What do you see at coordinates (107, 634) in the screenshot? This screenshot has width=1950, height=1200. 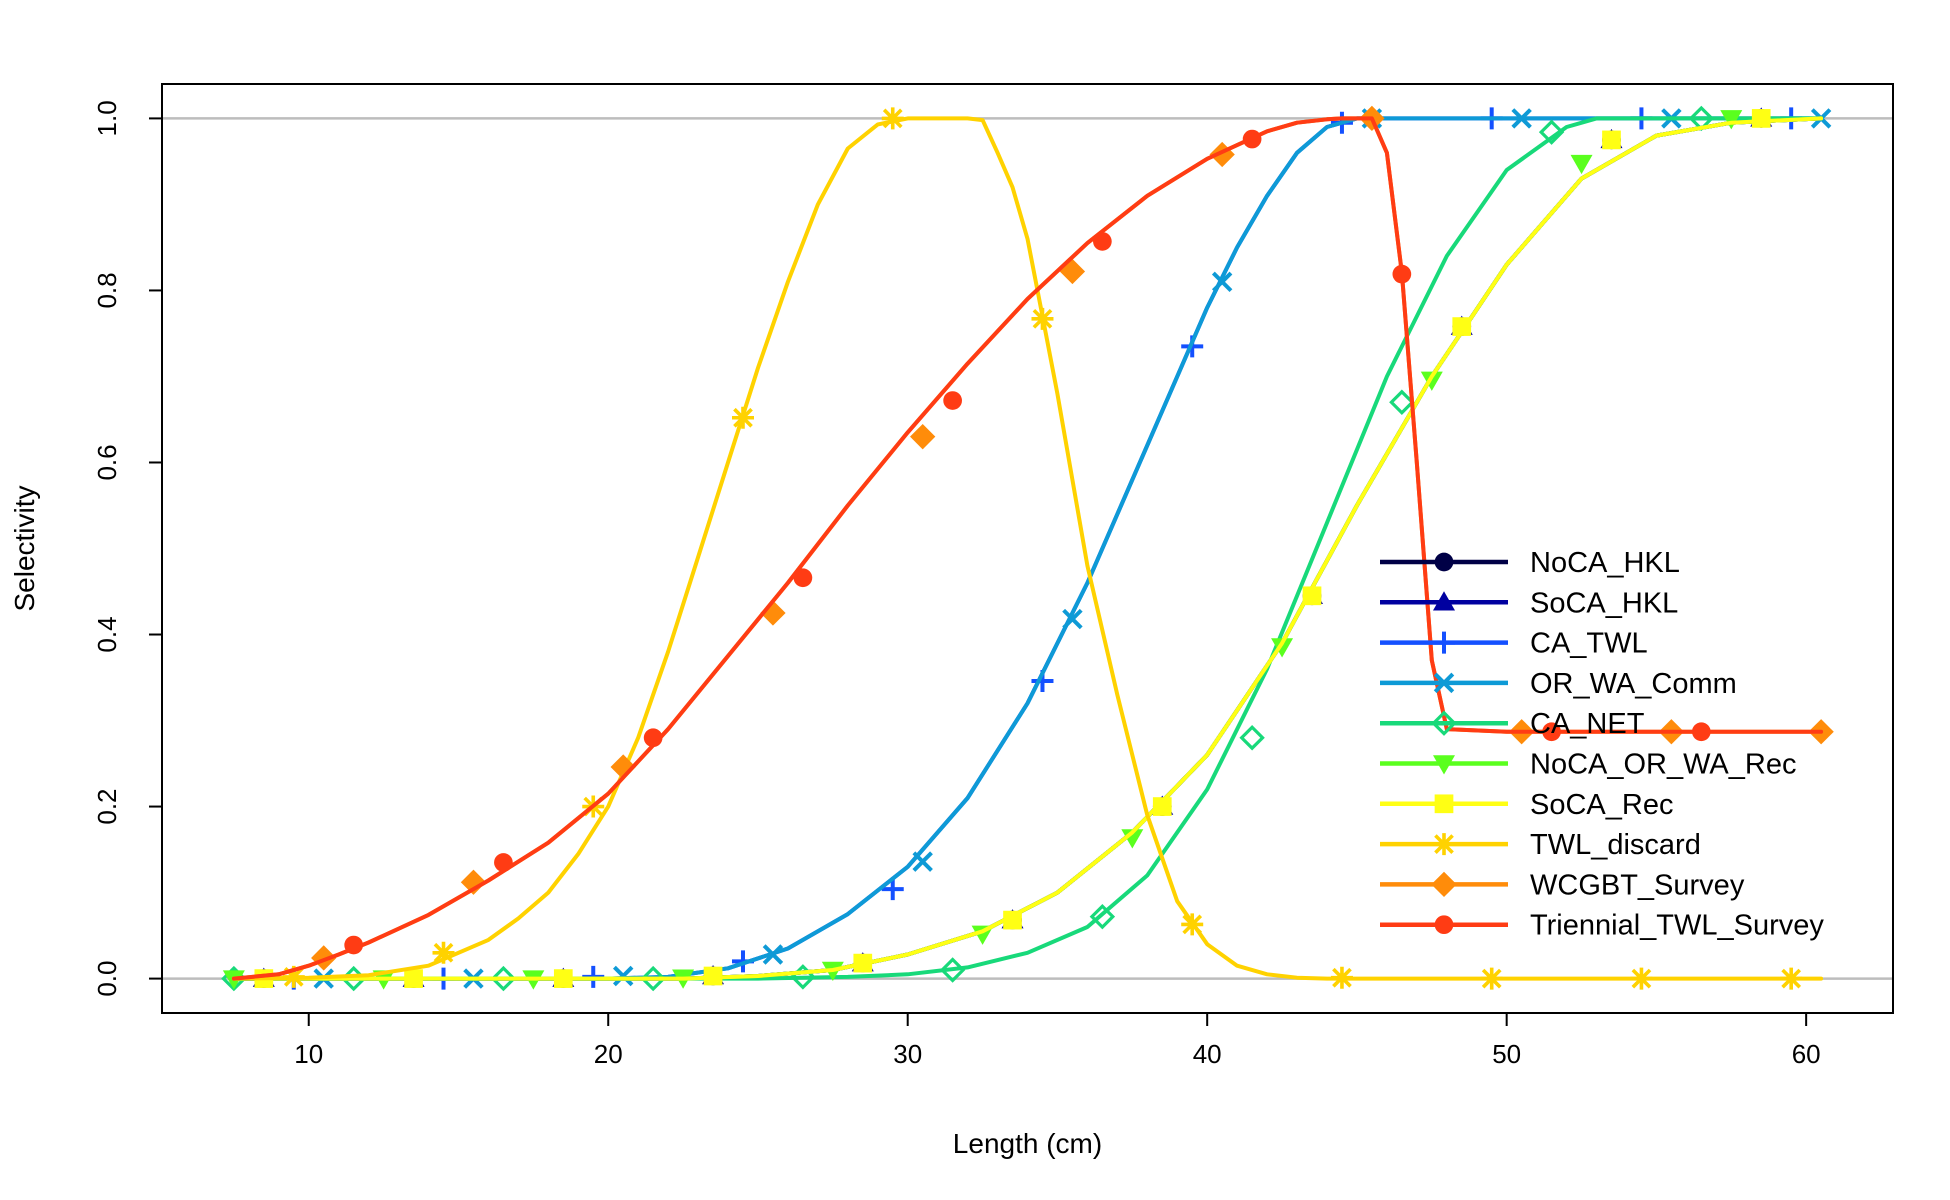 I see `y-tick-label: 0.4` at bounding box center [107, 634].